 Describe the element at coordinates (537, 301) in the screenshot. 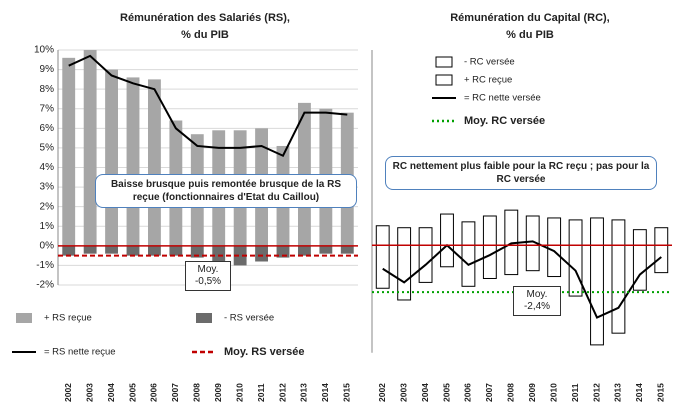

I see `average-label: Moy. -2,4%` at that location.